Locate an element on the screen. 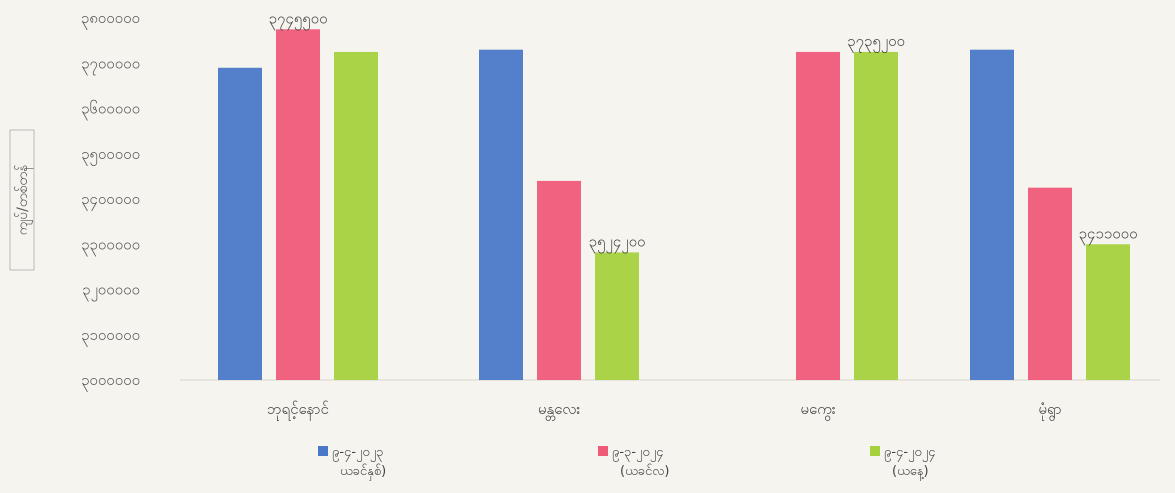 This screenshot has height=493, width=1175. y-tick-label: ၃၁၀၀၀၀၀ is located at coordinates (110, 336).